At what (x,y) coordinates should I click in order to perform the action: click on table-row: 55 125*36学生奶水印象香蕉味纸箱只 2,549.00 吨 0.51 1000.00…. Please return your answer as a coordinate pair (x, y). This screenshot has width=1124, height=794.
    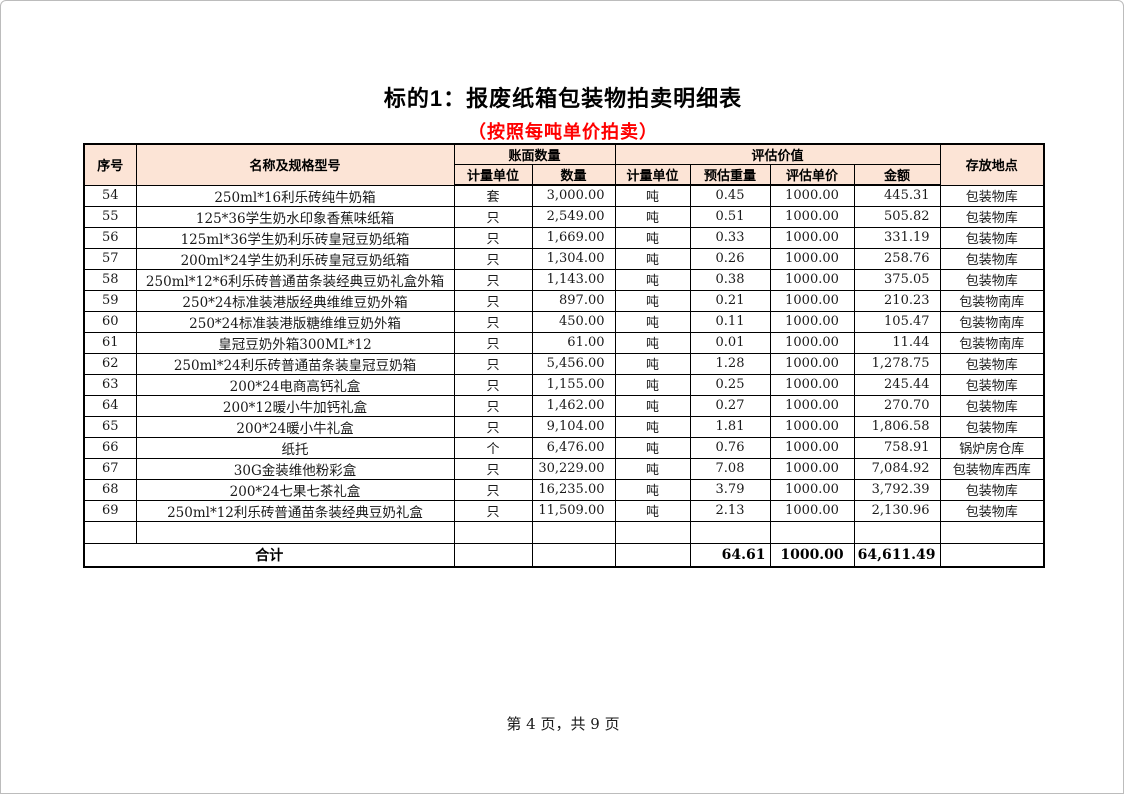
    Looking at the image, I should click on (564, 216).